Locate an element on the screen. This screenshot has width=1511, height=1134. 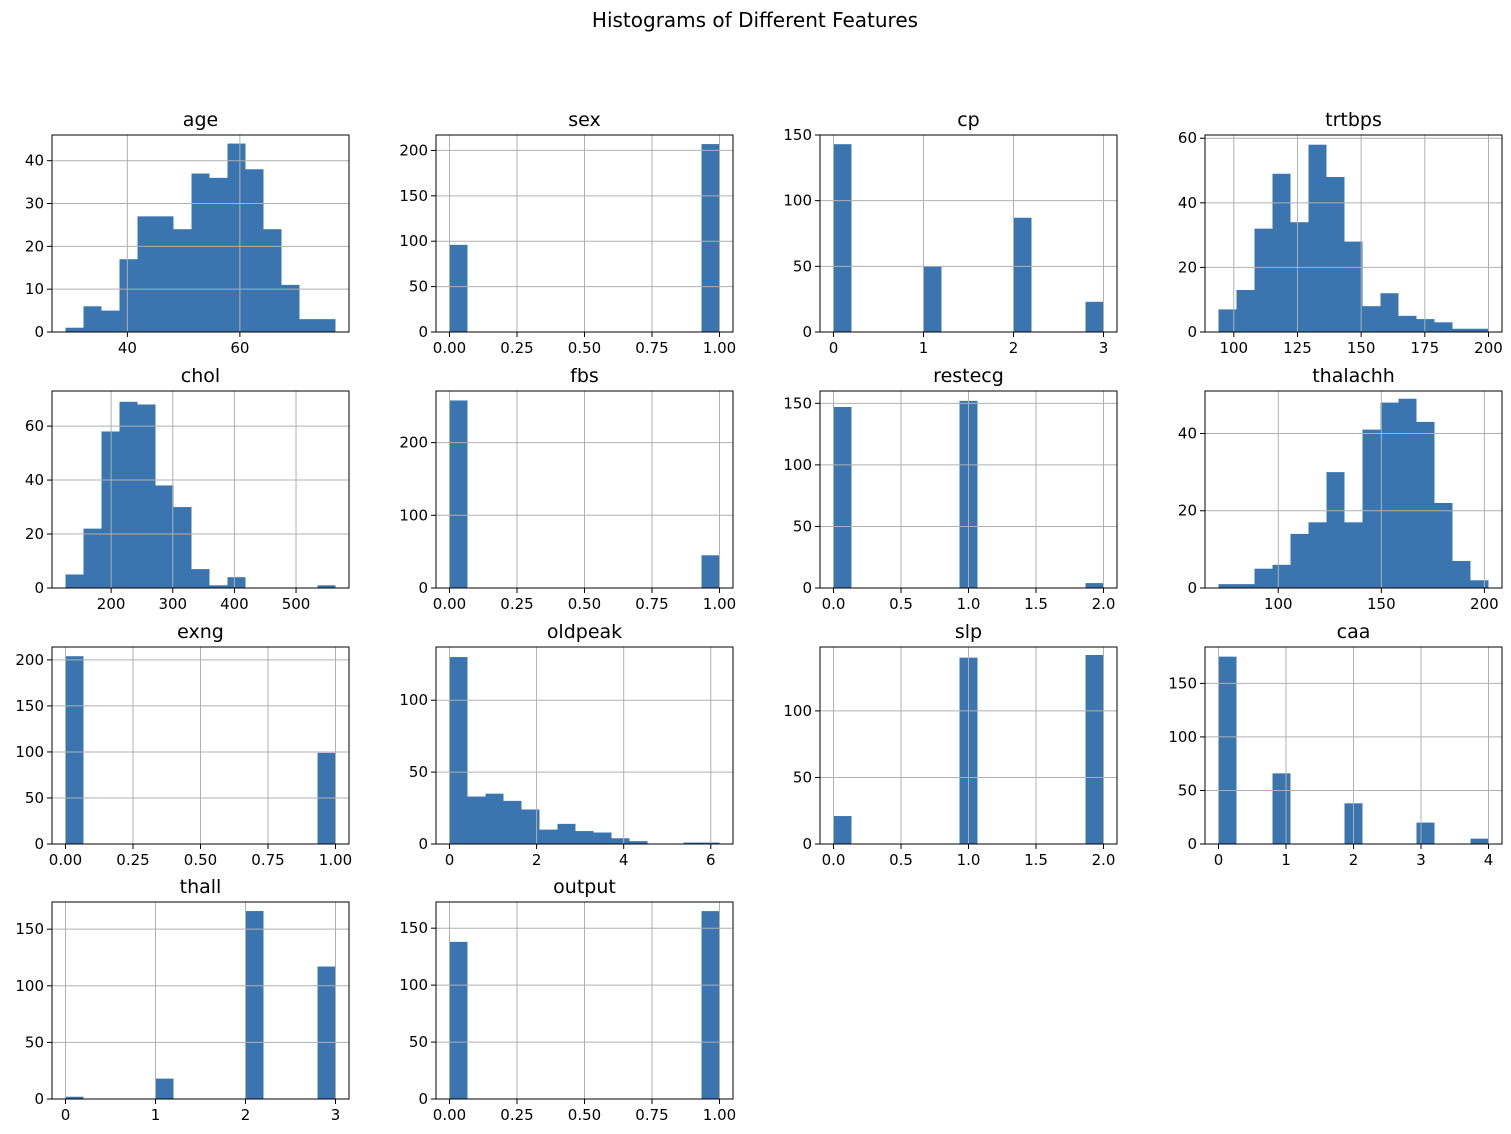
subplot-title: caa is located at coordinates (1354, 632).